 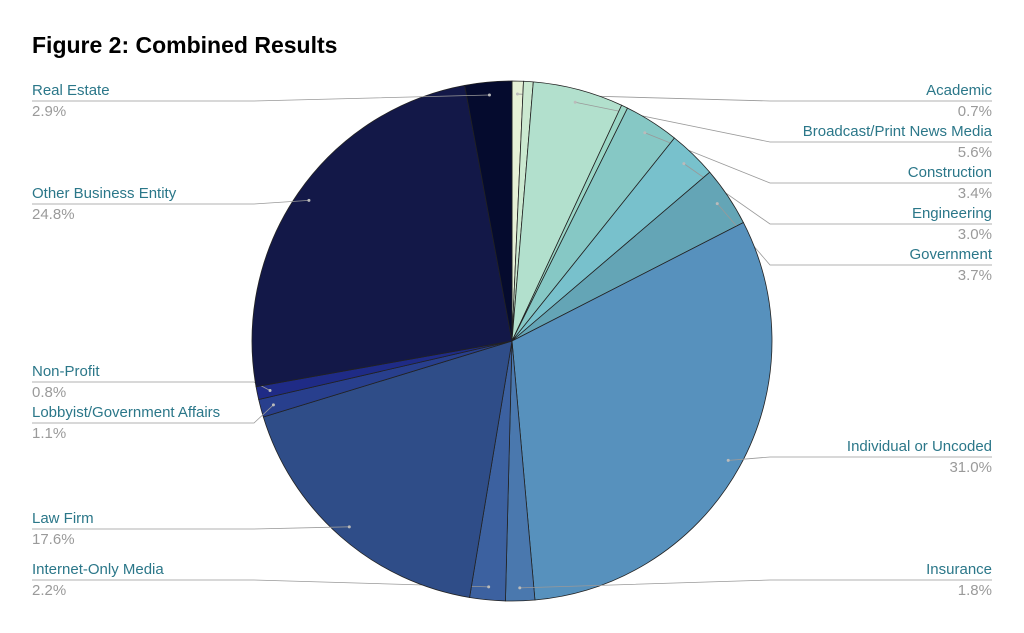 I want to click on slice-label: Academic, so click(x=959, y=90).